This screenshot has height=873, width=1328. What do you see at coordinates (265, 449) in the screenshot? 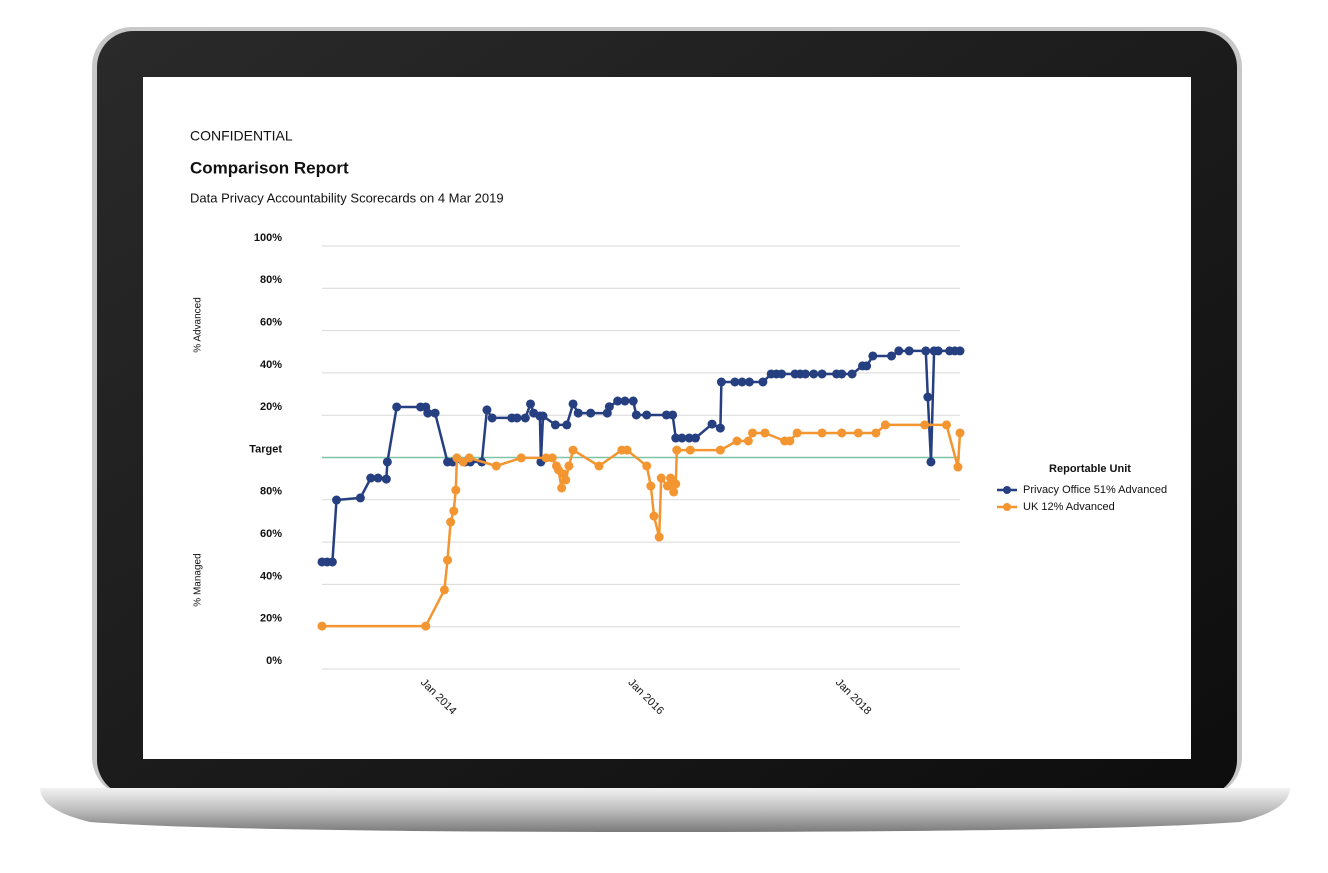
I see `y-tick-label: Target` at bounding box center [265, 449].